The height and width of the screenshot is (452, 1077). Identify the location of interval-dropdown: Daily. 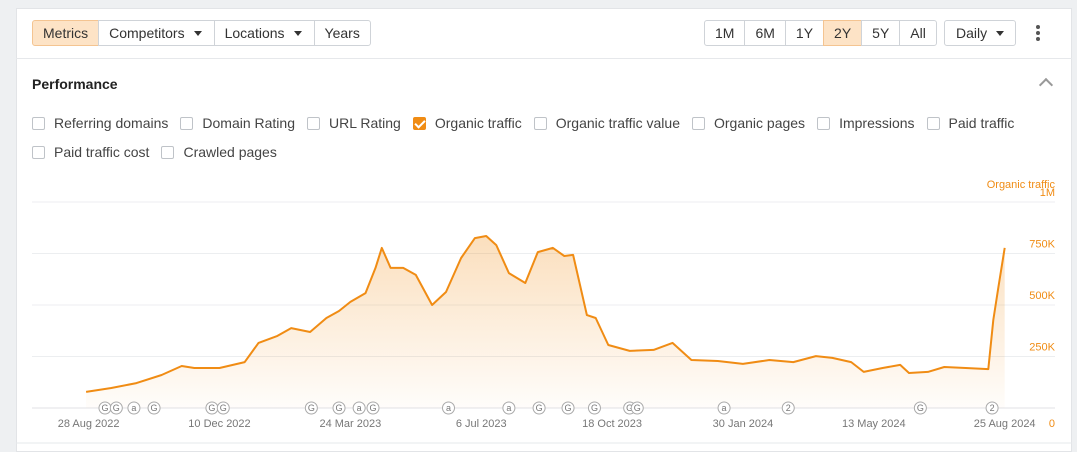
(980, 33).